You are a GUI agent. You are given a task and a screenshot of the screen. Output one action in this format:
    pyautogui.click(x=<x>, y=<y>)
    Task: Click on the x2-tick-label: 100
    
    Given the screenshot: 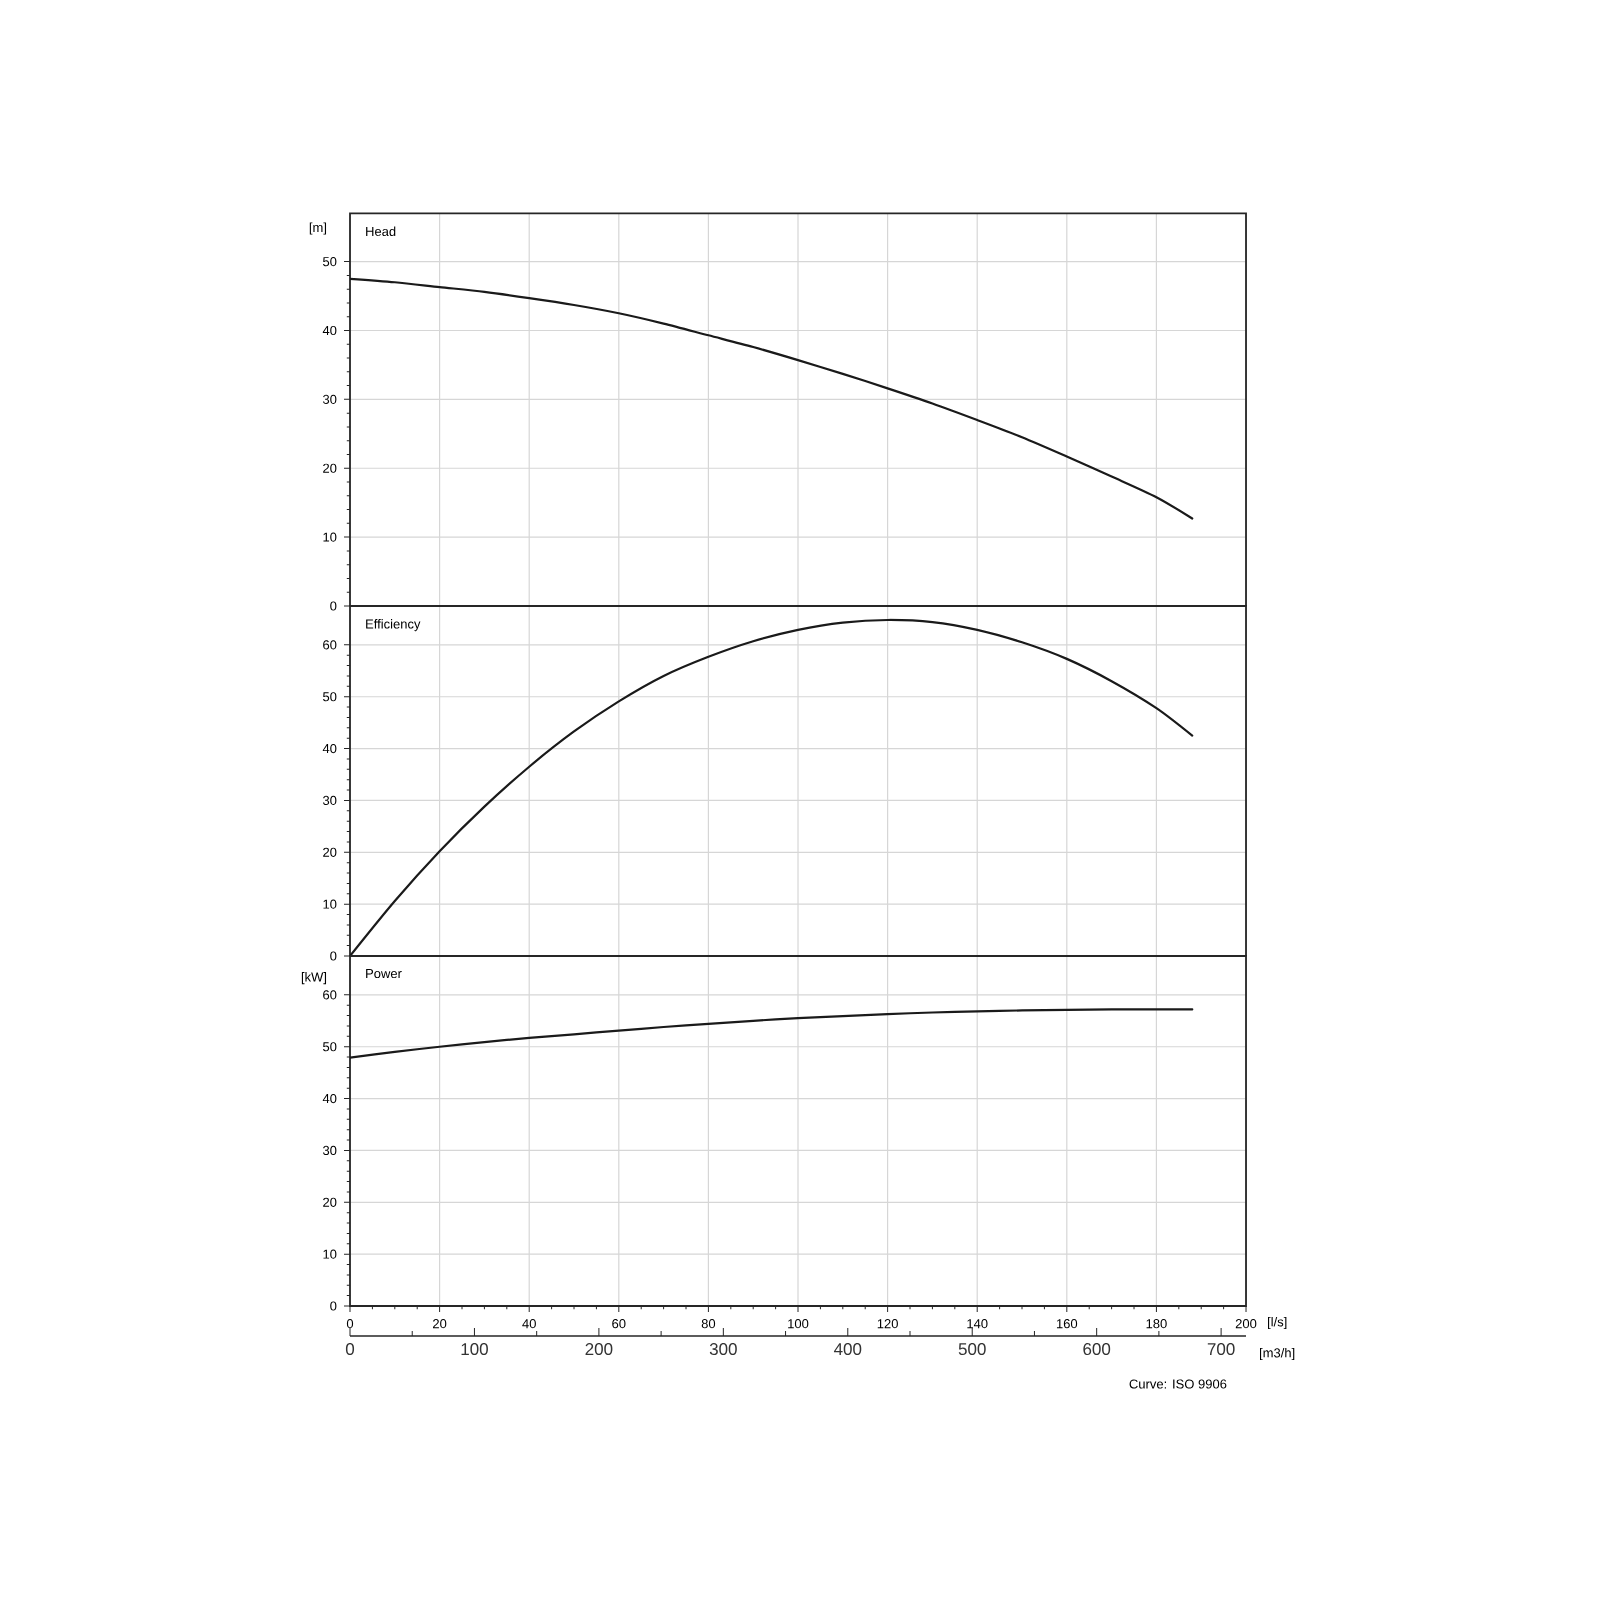 What is the action you would take?
    pyautogui.click(x=474, y=1349)
    